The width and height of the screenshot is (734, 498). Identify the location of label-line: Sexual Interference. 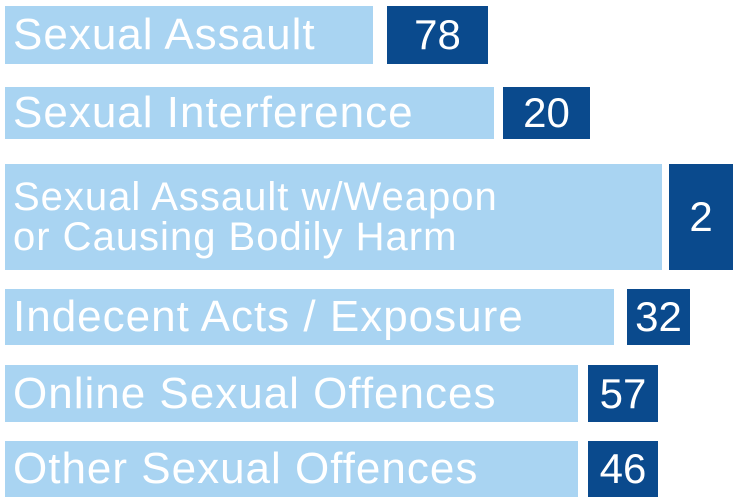
(213, 112).